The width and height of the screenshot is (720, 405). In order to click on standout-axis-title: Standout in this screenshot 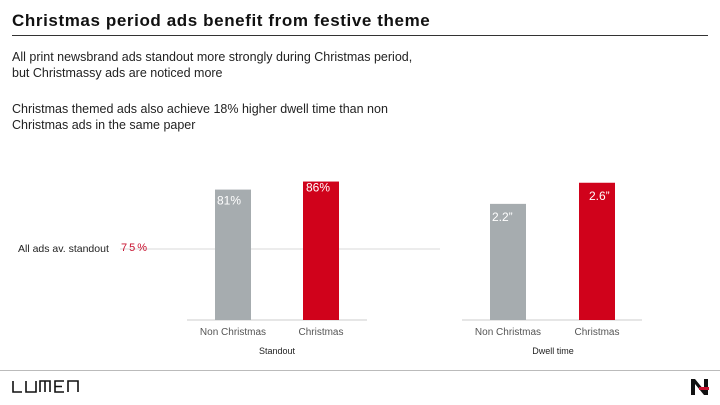, I will do `click(277, 351)`.